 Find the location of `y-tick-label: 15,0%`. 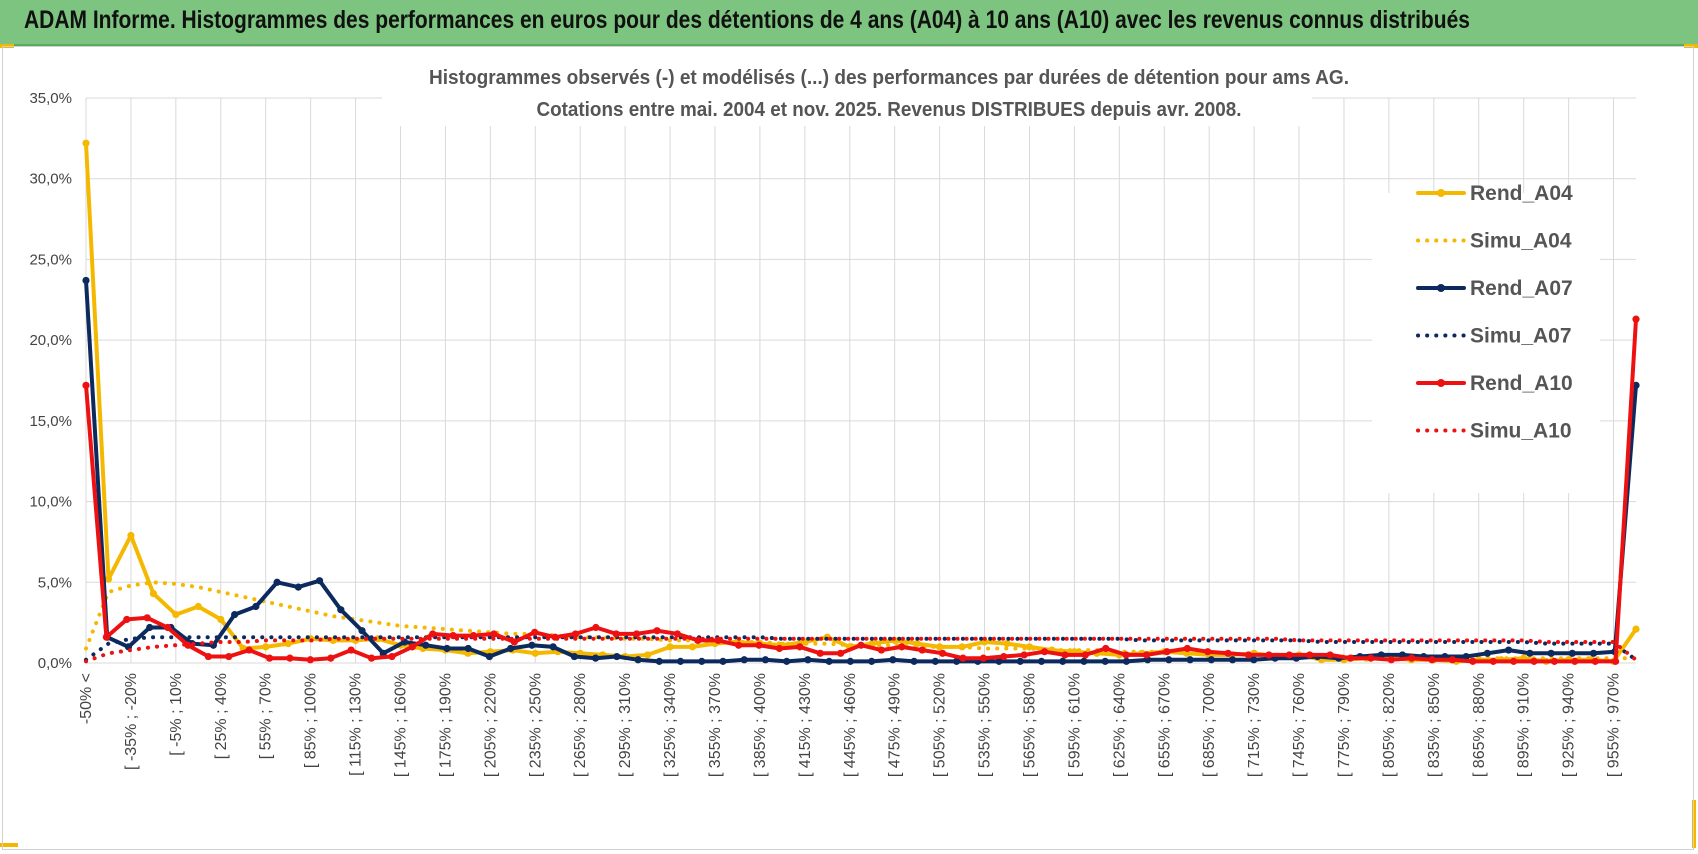

y-tick-label: 15,0% is located at coordinates (50, 421).